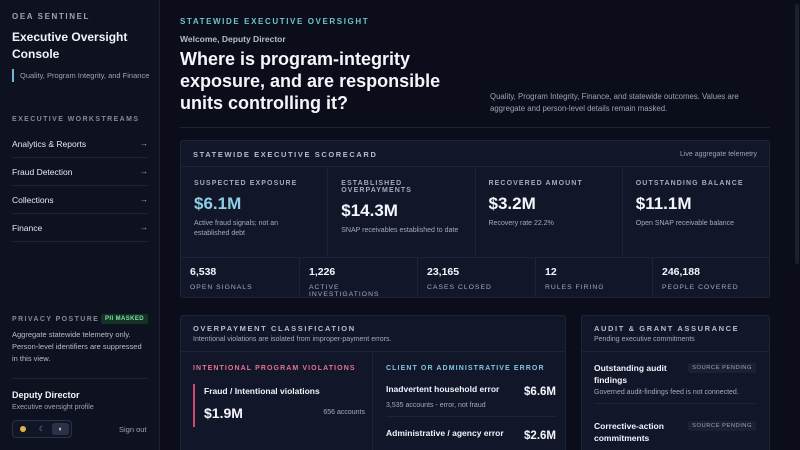 The width and height of the screenshot is (800, 450). Describe the element at coordinates (33, 199) in the screenshot. I see `nav-item-label: Collections` at that location.